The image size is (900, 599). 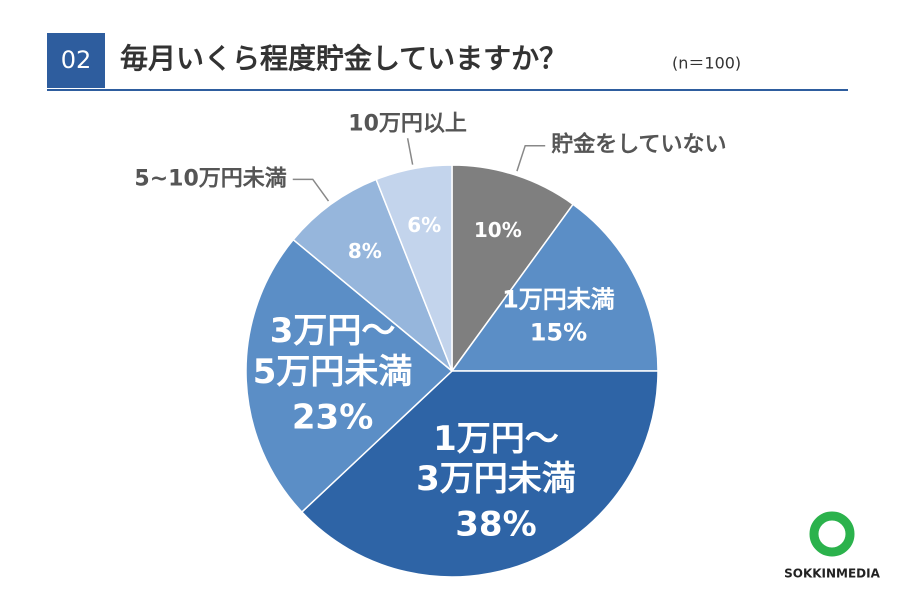 I want to click on number-box, so click(x=76, y=60).